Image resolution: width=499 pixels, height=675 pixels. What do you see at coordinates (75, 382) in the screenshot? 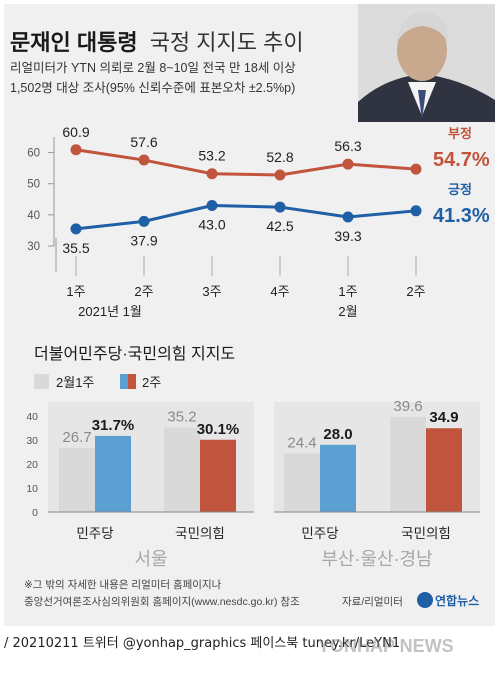
I see `legend-label-prev: 2월1주` at bounding box center [75, 382].